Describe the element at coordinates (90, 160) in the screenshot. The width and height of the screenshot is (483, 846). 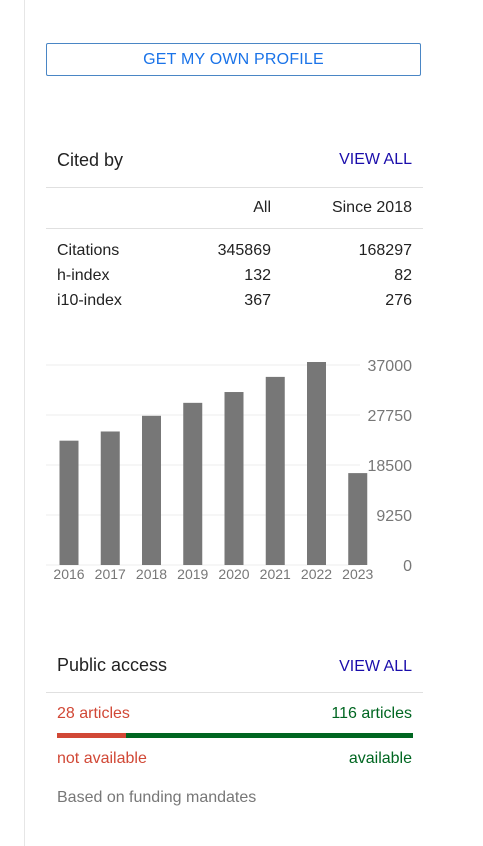
I see `cited-by-title: Cited by` at that location.